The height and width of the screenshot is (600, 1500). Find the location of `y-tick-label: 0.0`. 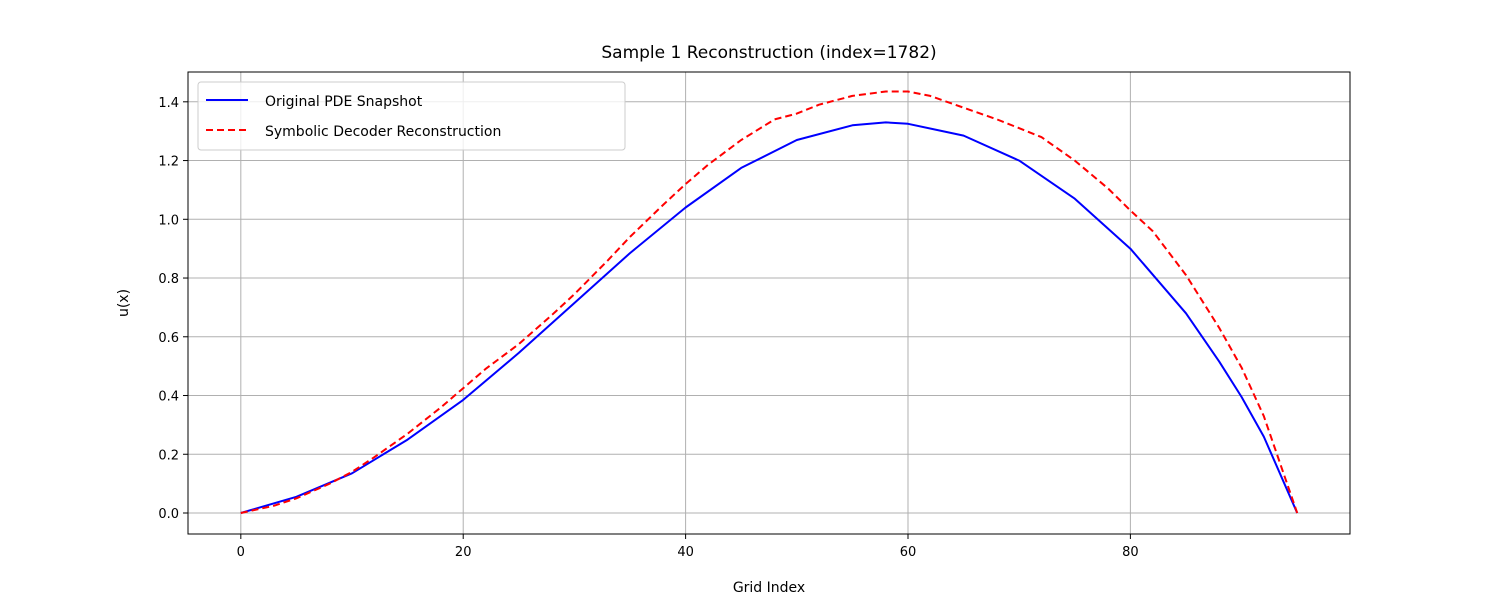

y-tick-label: 0.0 is located at coordinates (168, 514).